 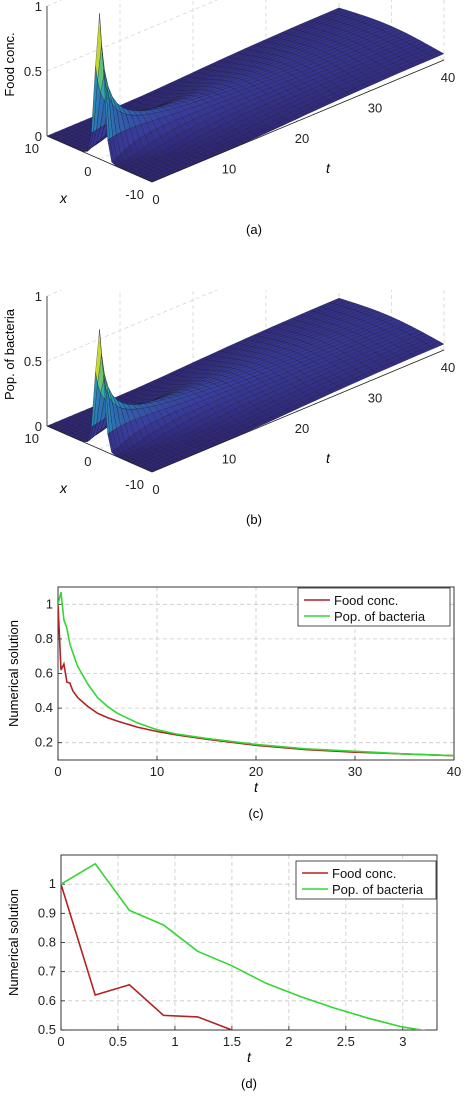 I want to click on caption: (b), so click(x=254, y=519).